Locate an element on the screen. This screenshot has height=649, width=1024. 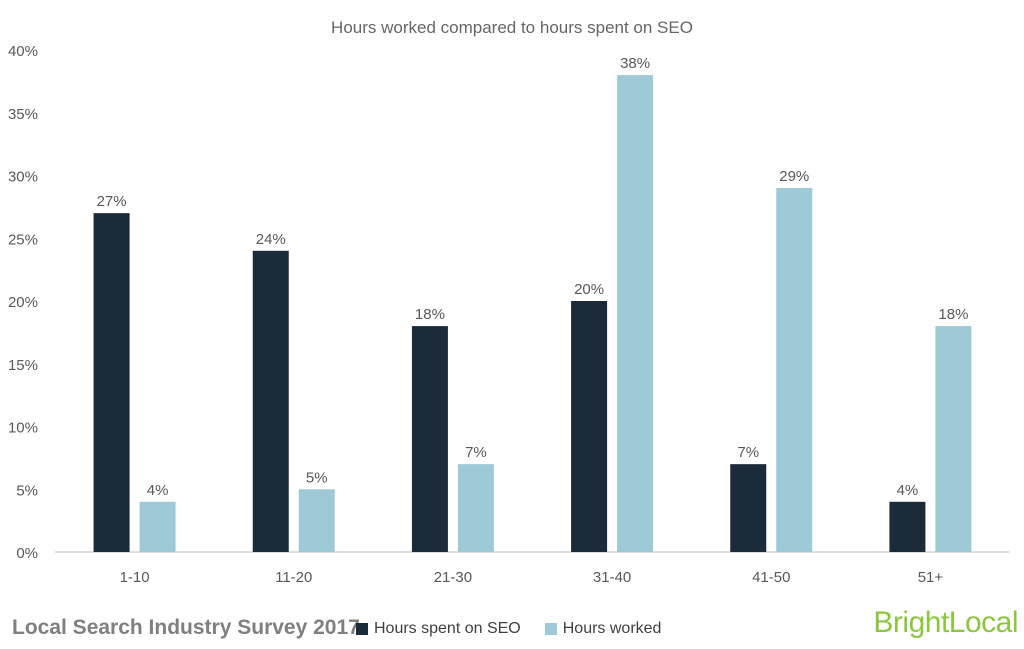
x-tick-label: 21-30 is located at coordinates (453, 577).